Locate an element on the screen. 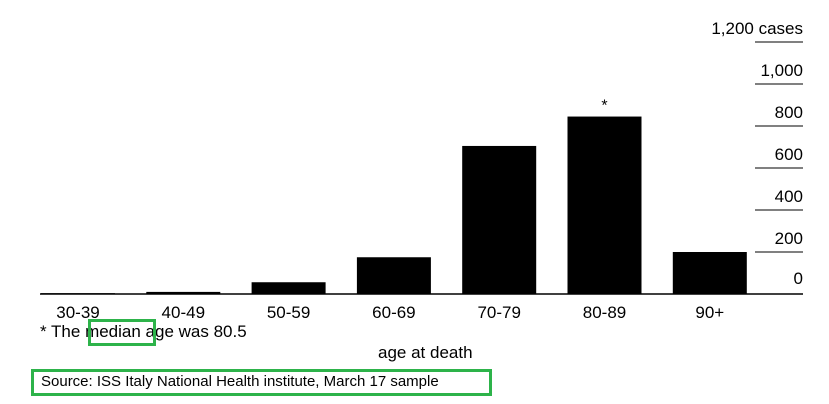  median-highlight-box is located at coordinates (122, 332).